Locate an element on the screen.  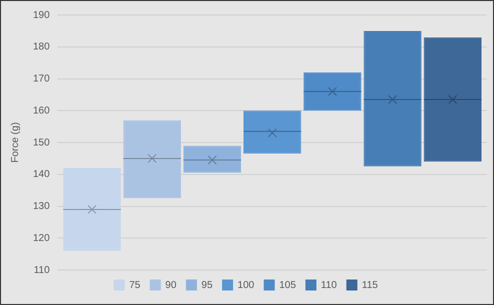
legend-label: 75 is located at coordinates (135, 285).